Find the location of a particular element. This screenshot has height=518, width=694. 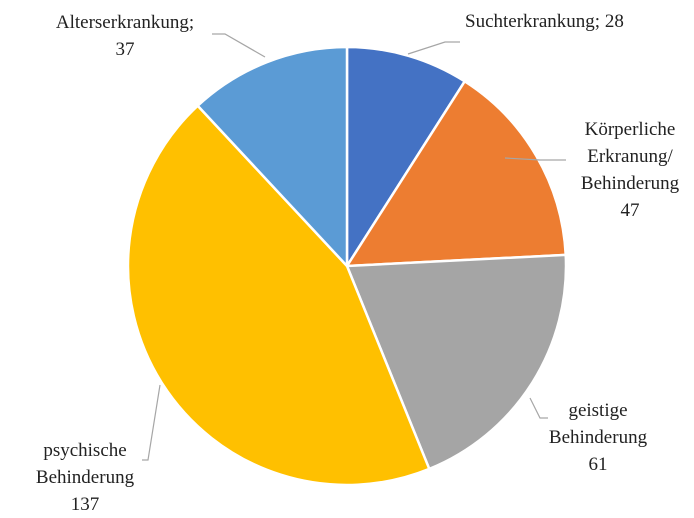

category-label: Suchterkrankung; is located at coordinates (533, 21).